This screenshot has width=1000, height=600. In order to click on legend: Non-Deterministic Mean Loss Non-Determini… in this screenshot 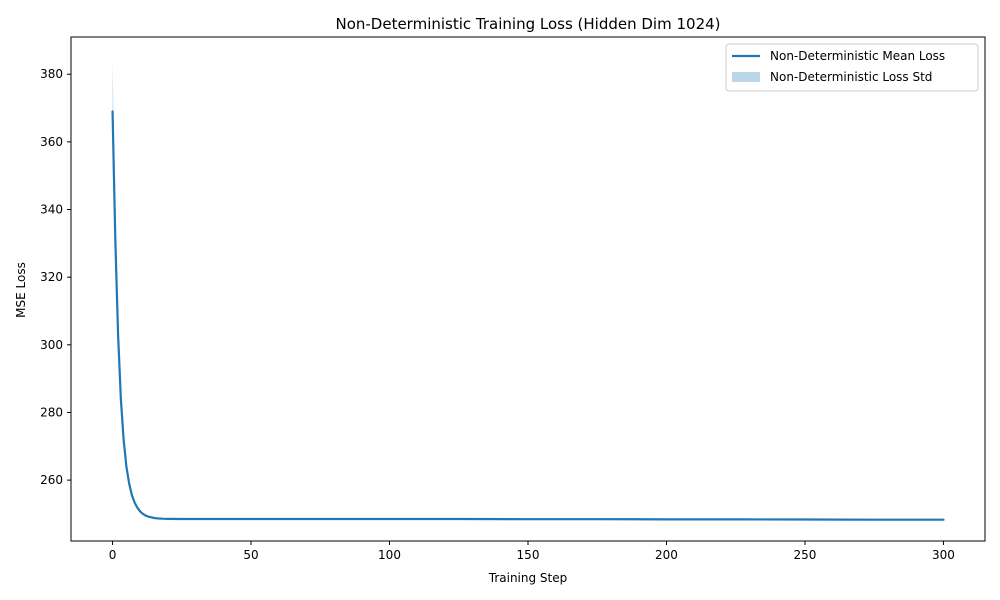, I will do `click(852, 67)`.